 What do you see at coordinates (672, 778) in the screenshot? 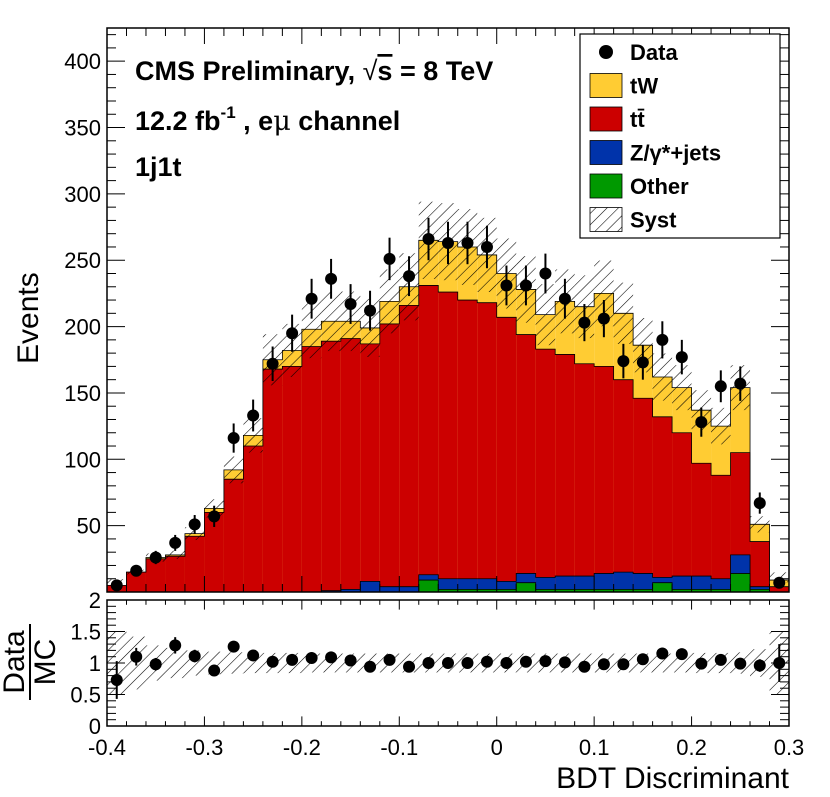
I see `x-axis-title: BDT Discriminant` at bounding box center [672, 778].